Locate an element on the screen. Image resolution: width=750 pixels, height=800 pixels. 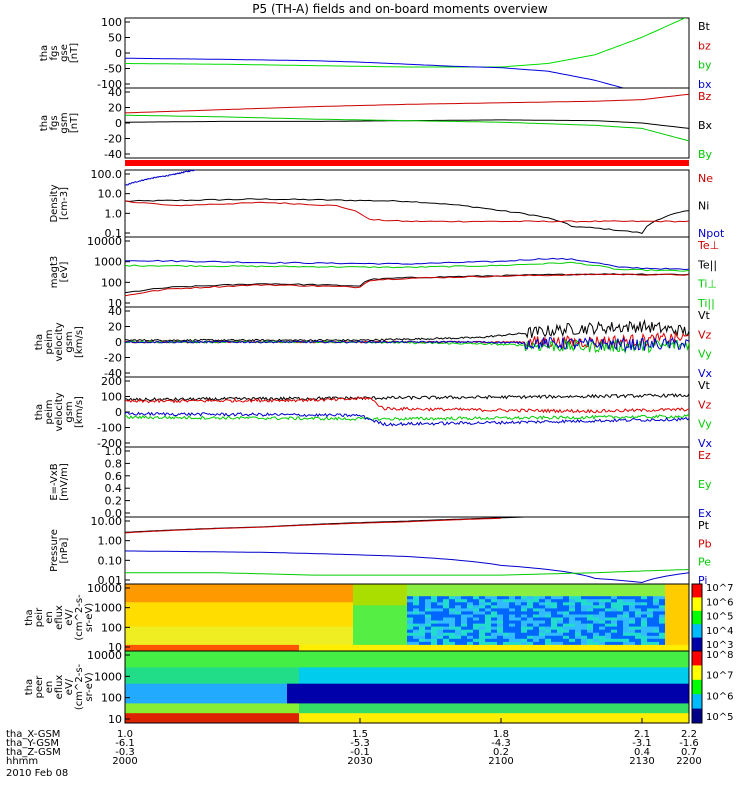
y-tick-label: 0.1 is located at coordinates (114, 233).